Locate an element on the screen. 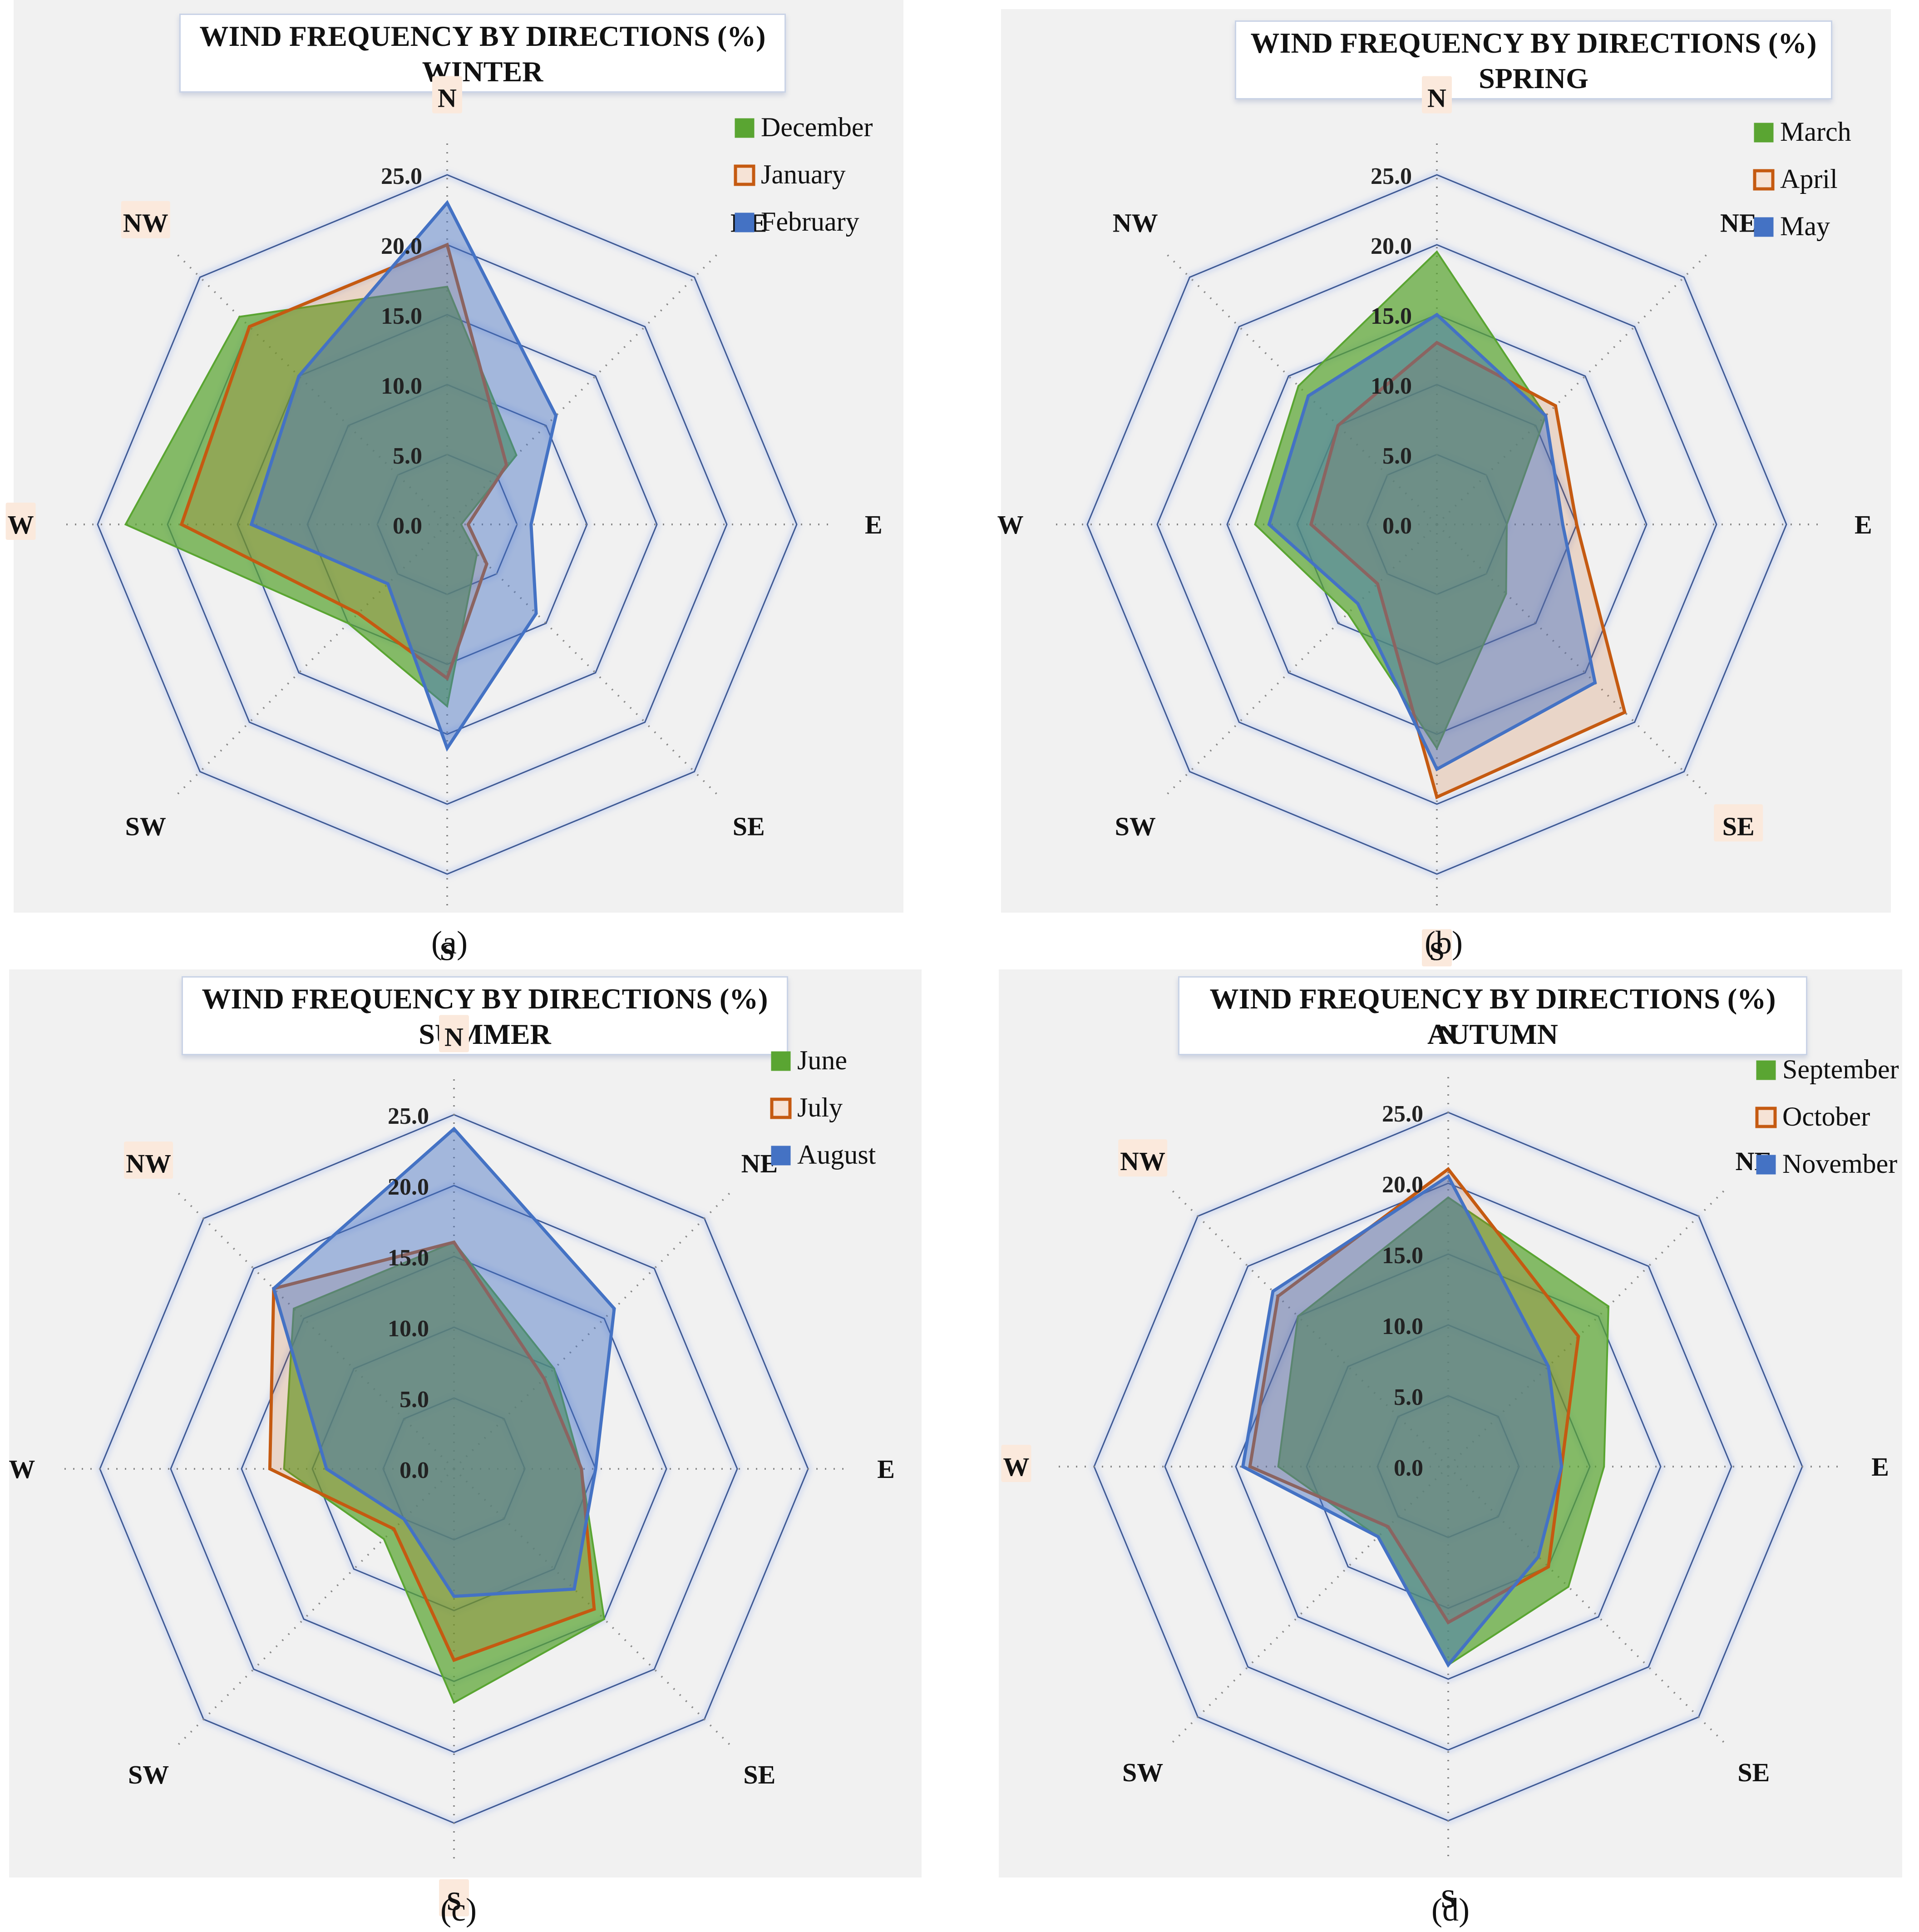 The height and width of the screenshot is (1932, 1919). chart-subtitle: AUTUMN is located at coordinates (1492, 1034).